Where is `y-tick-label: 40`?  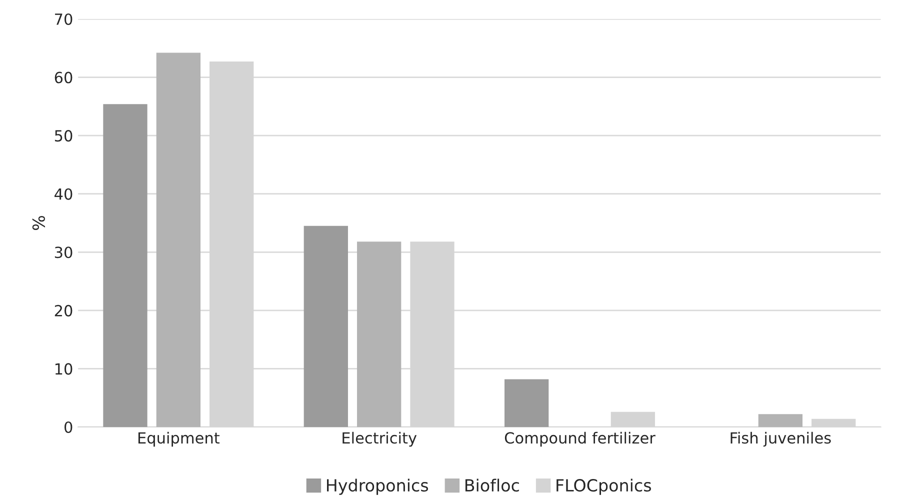
y-tick-label: 40 is located at coordinates (63, 194).